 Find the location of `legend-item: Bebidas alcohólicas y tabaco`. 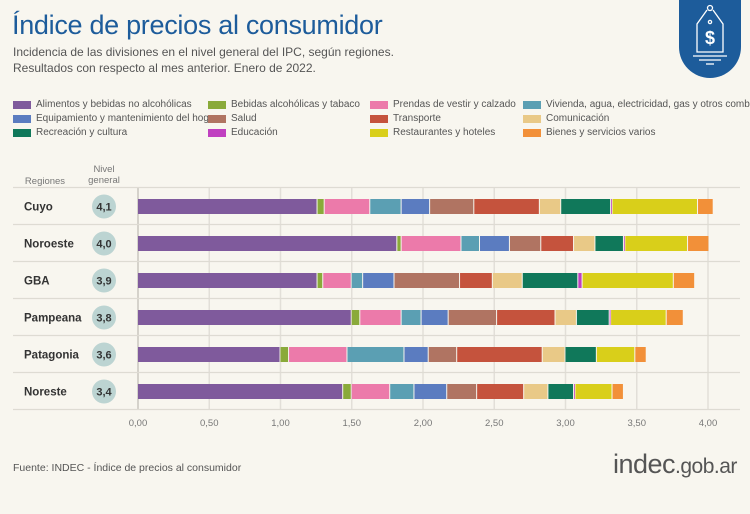

legend-item: Bebidas alcohólicas y tabaco is located at coordinates (284, 104).